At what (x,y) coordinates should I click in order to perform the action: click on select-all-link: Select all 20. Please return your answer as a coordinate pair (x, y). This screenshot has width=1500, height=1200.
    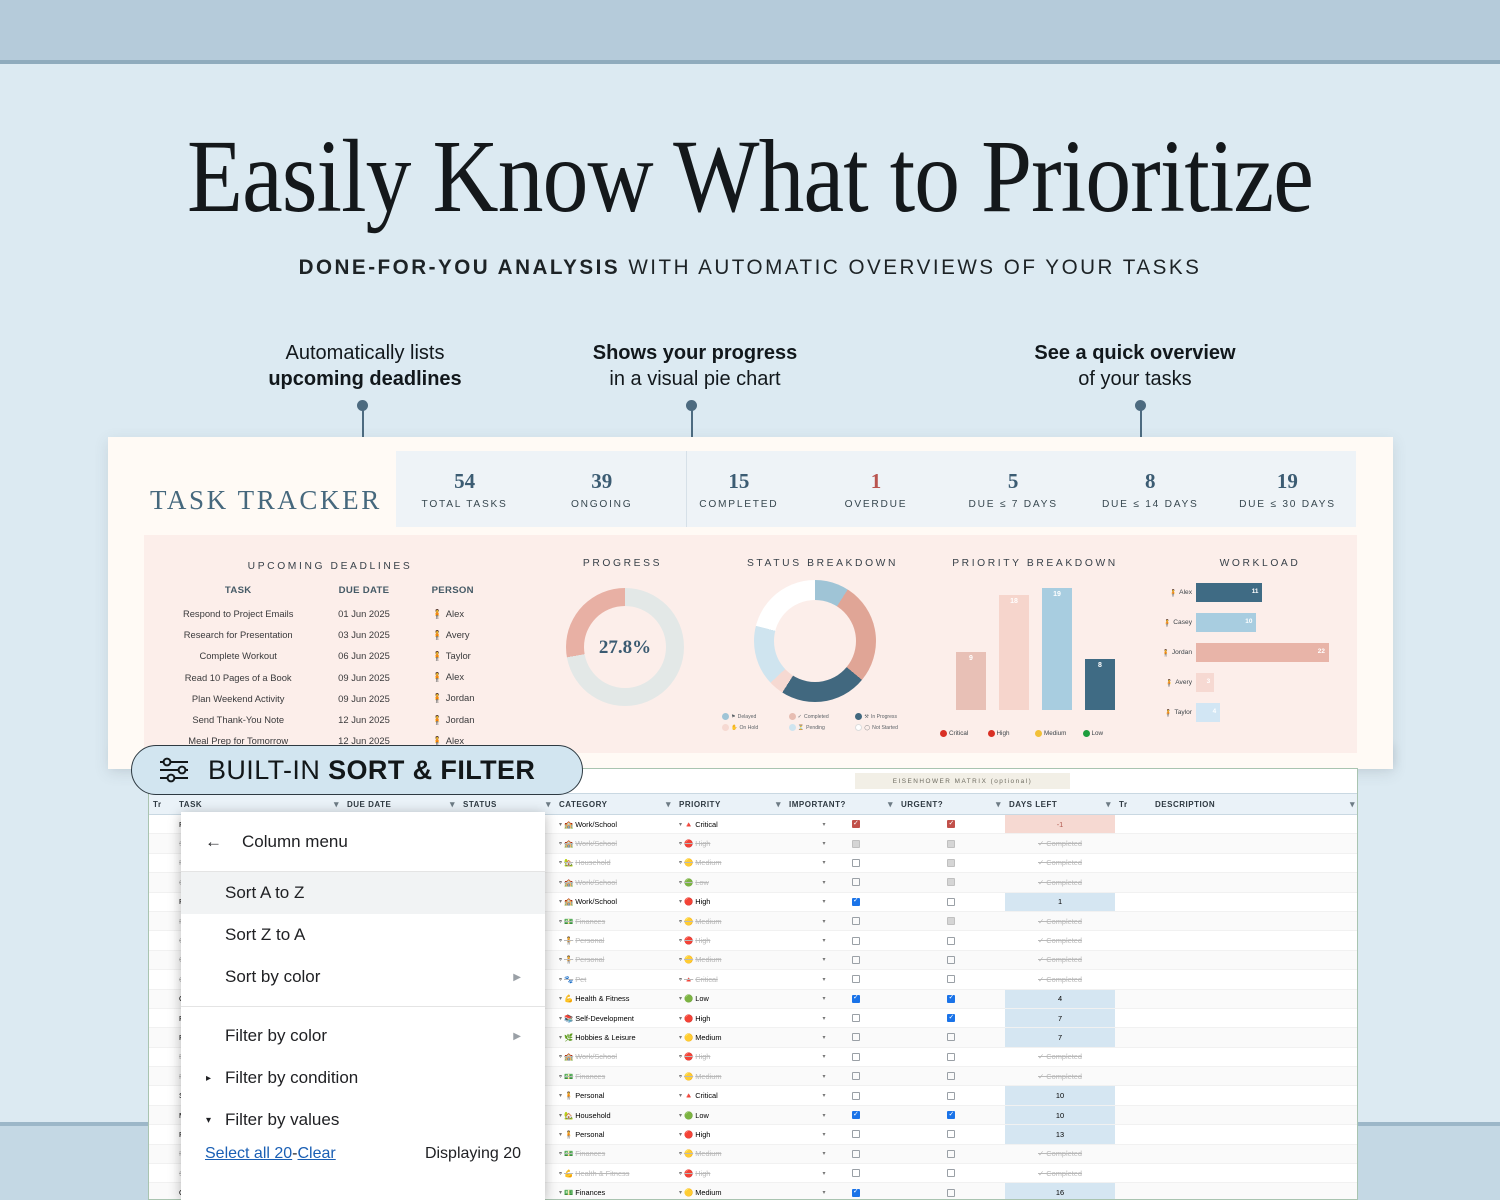
    Looking at the image, I should click on (249, 1153).